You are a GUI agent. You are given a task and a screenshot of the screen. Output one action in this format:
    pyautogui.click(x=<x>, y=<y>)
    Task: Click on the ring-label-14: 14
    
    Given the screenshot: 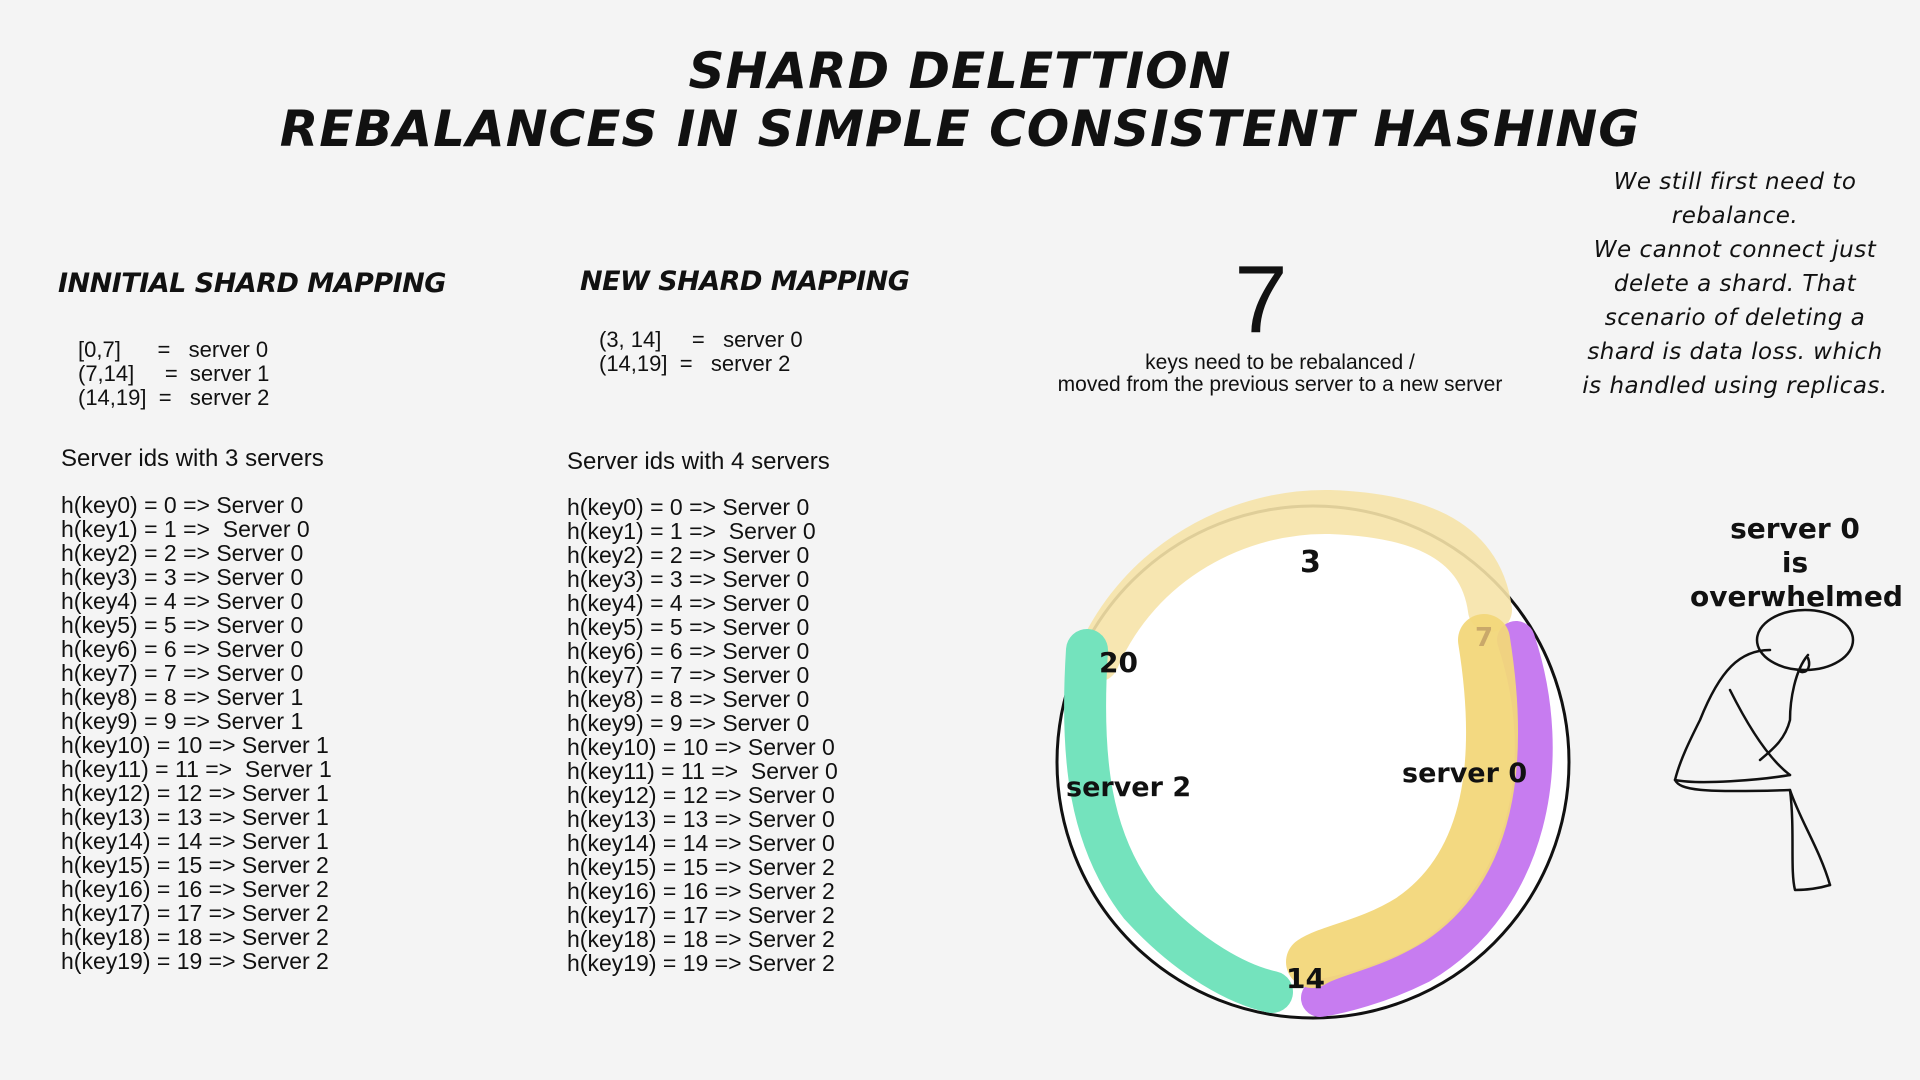 What is the action you would take?
    pyautogui.click(x=1305, y=978)
    